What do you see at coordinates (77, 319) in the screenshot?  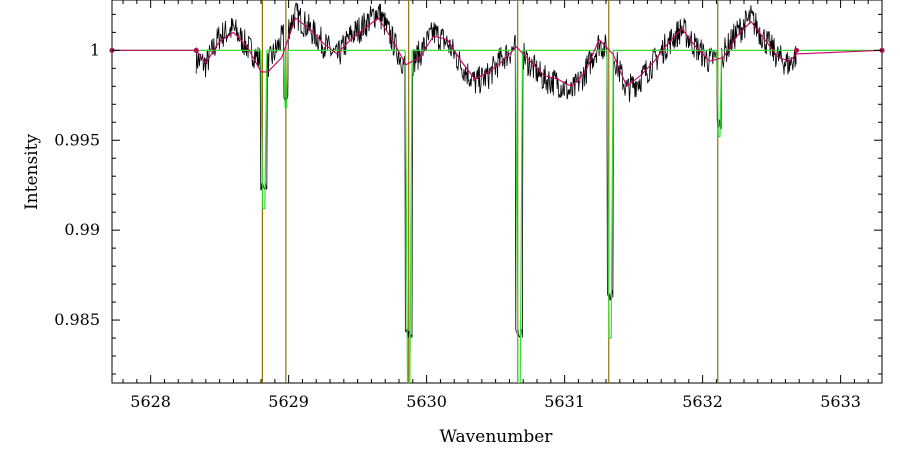 I see `y-tick-label: 0.985` at bounding box center [77, 319].